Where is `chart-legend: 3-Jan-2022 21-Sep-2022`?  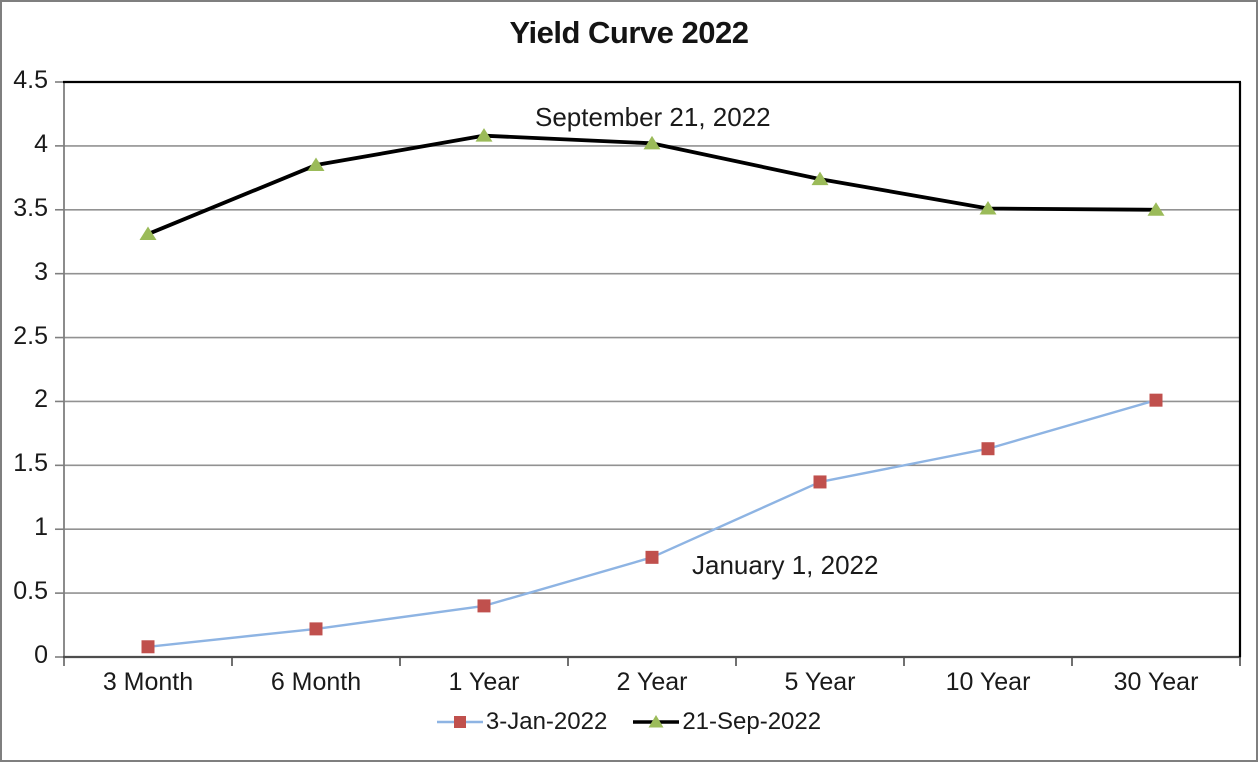
chart-legend: 3-Jan-2022 21-Sep-2022 is located at coordinates (629, 722).